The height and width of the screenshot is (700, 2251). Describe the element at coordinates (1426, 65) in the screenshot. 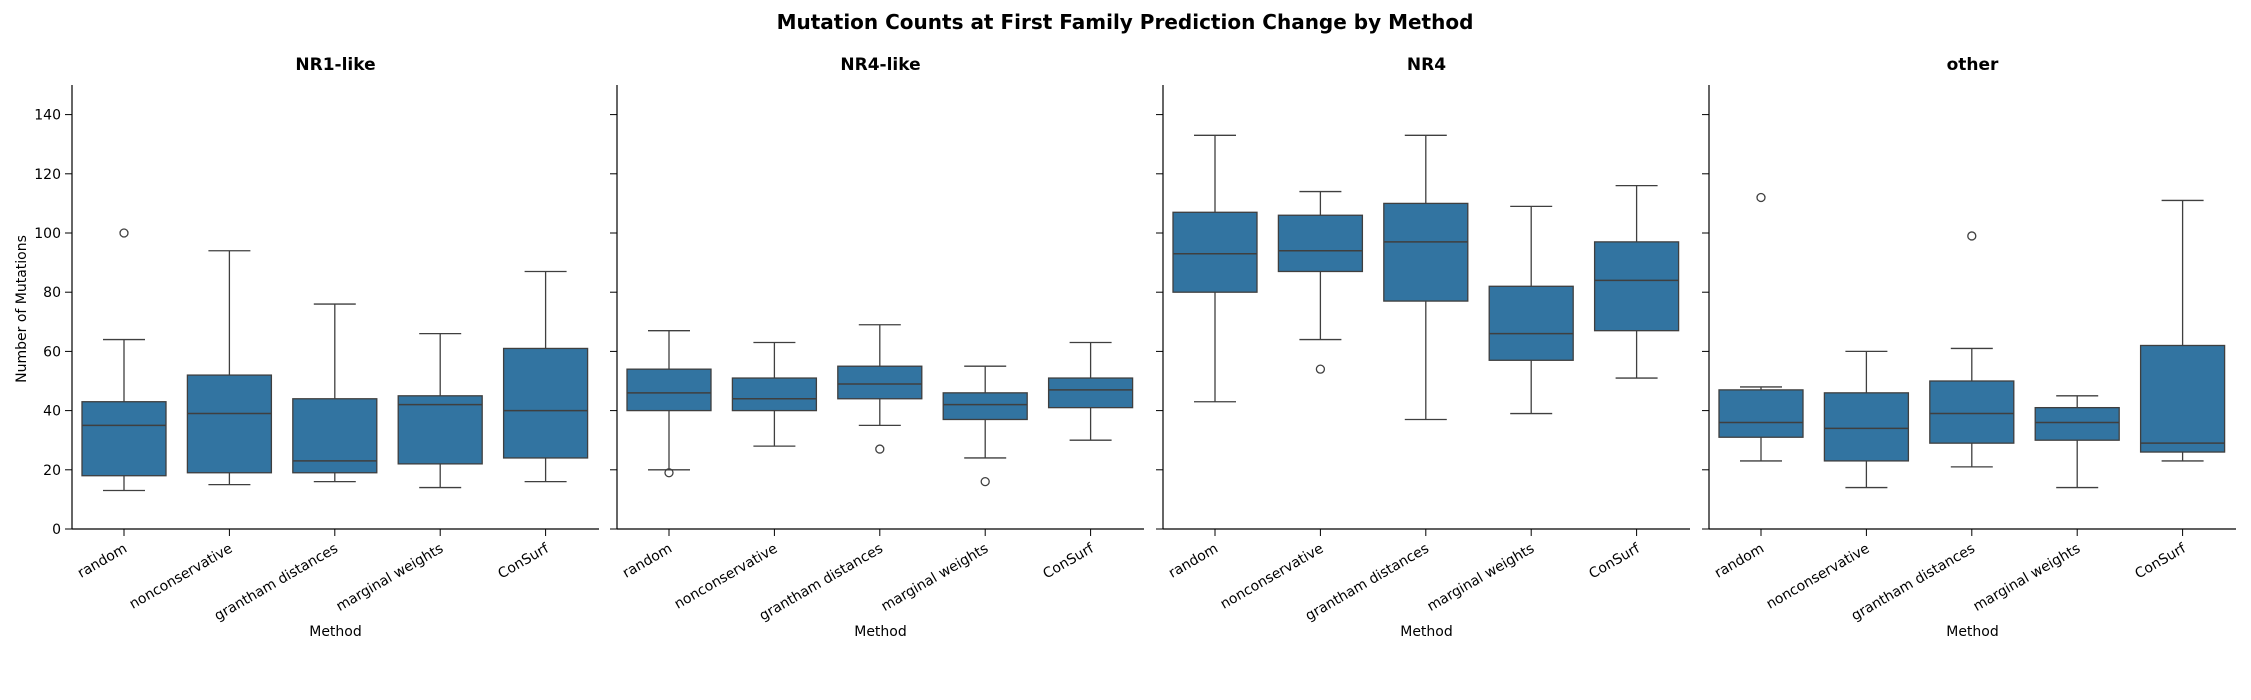

I see `panel-title: NR4` at that location.